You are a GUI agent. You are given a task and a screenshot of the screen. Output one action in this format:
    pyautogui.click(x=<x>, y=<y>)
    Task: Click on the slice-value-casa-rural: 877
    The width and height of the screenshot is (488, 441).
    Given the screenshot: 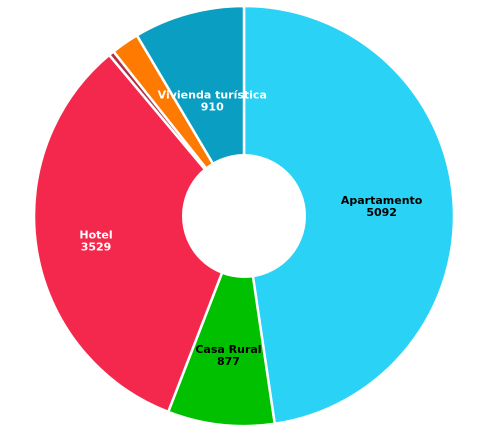 What is the action you would take?
    pyautogui.click(x=228, y=361)
    